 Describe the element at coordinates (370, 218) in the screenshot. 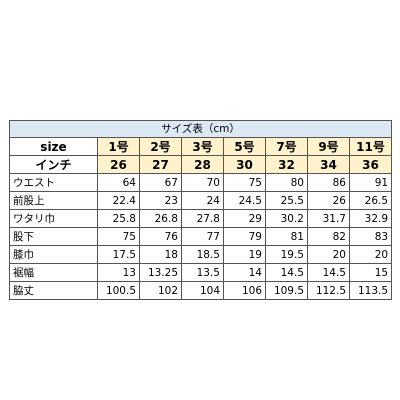

I see `measurement-cell: 32.9` at that location.